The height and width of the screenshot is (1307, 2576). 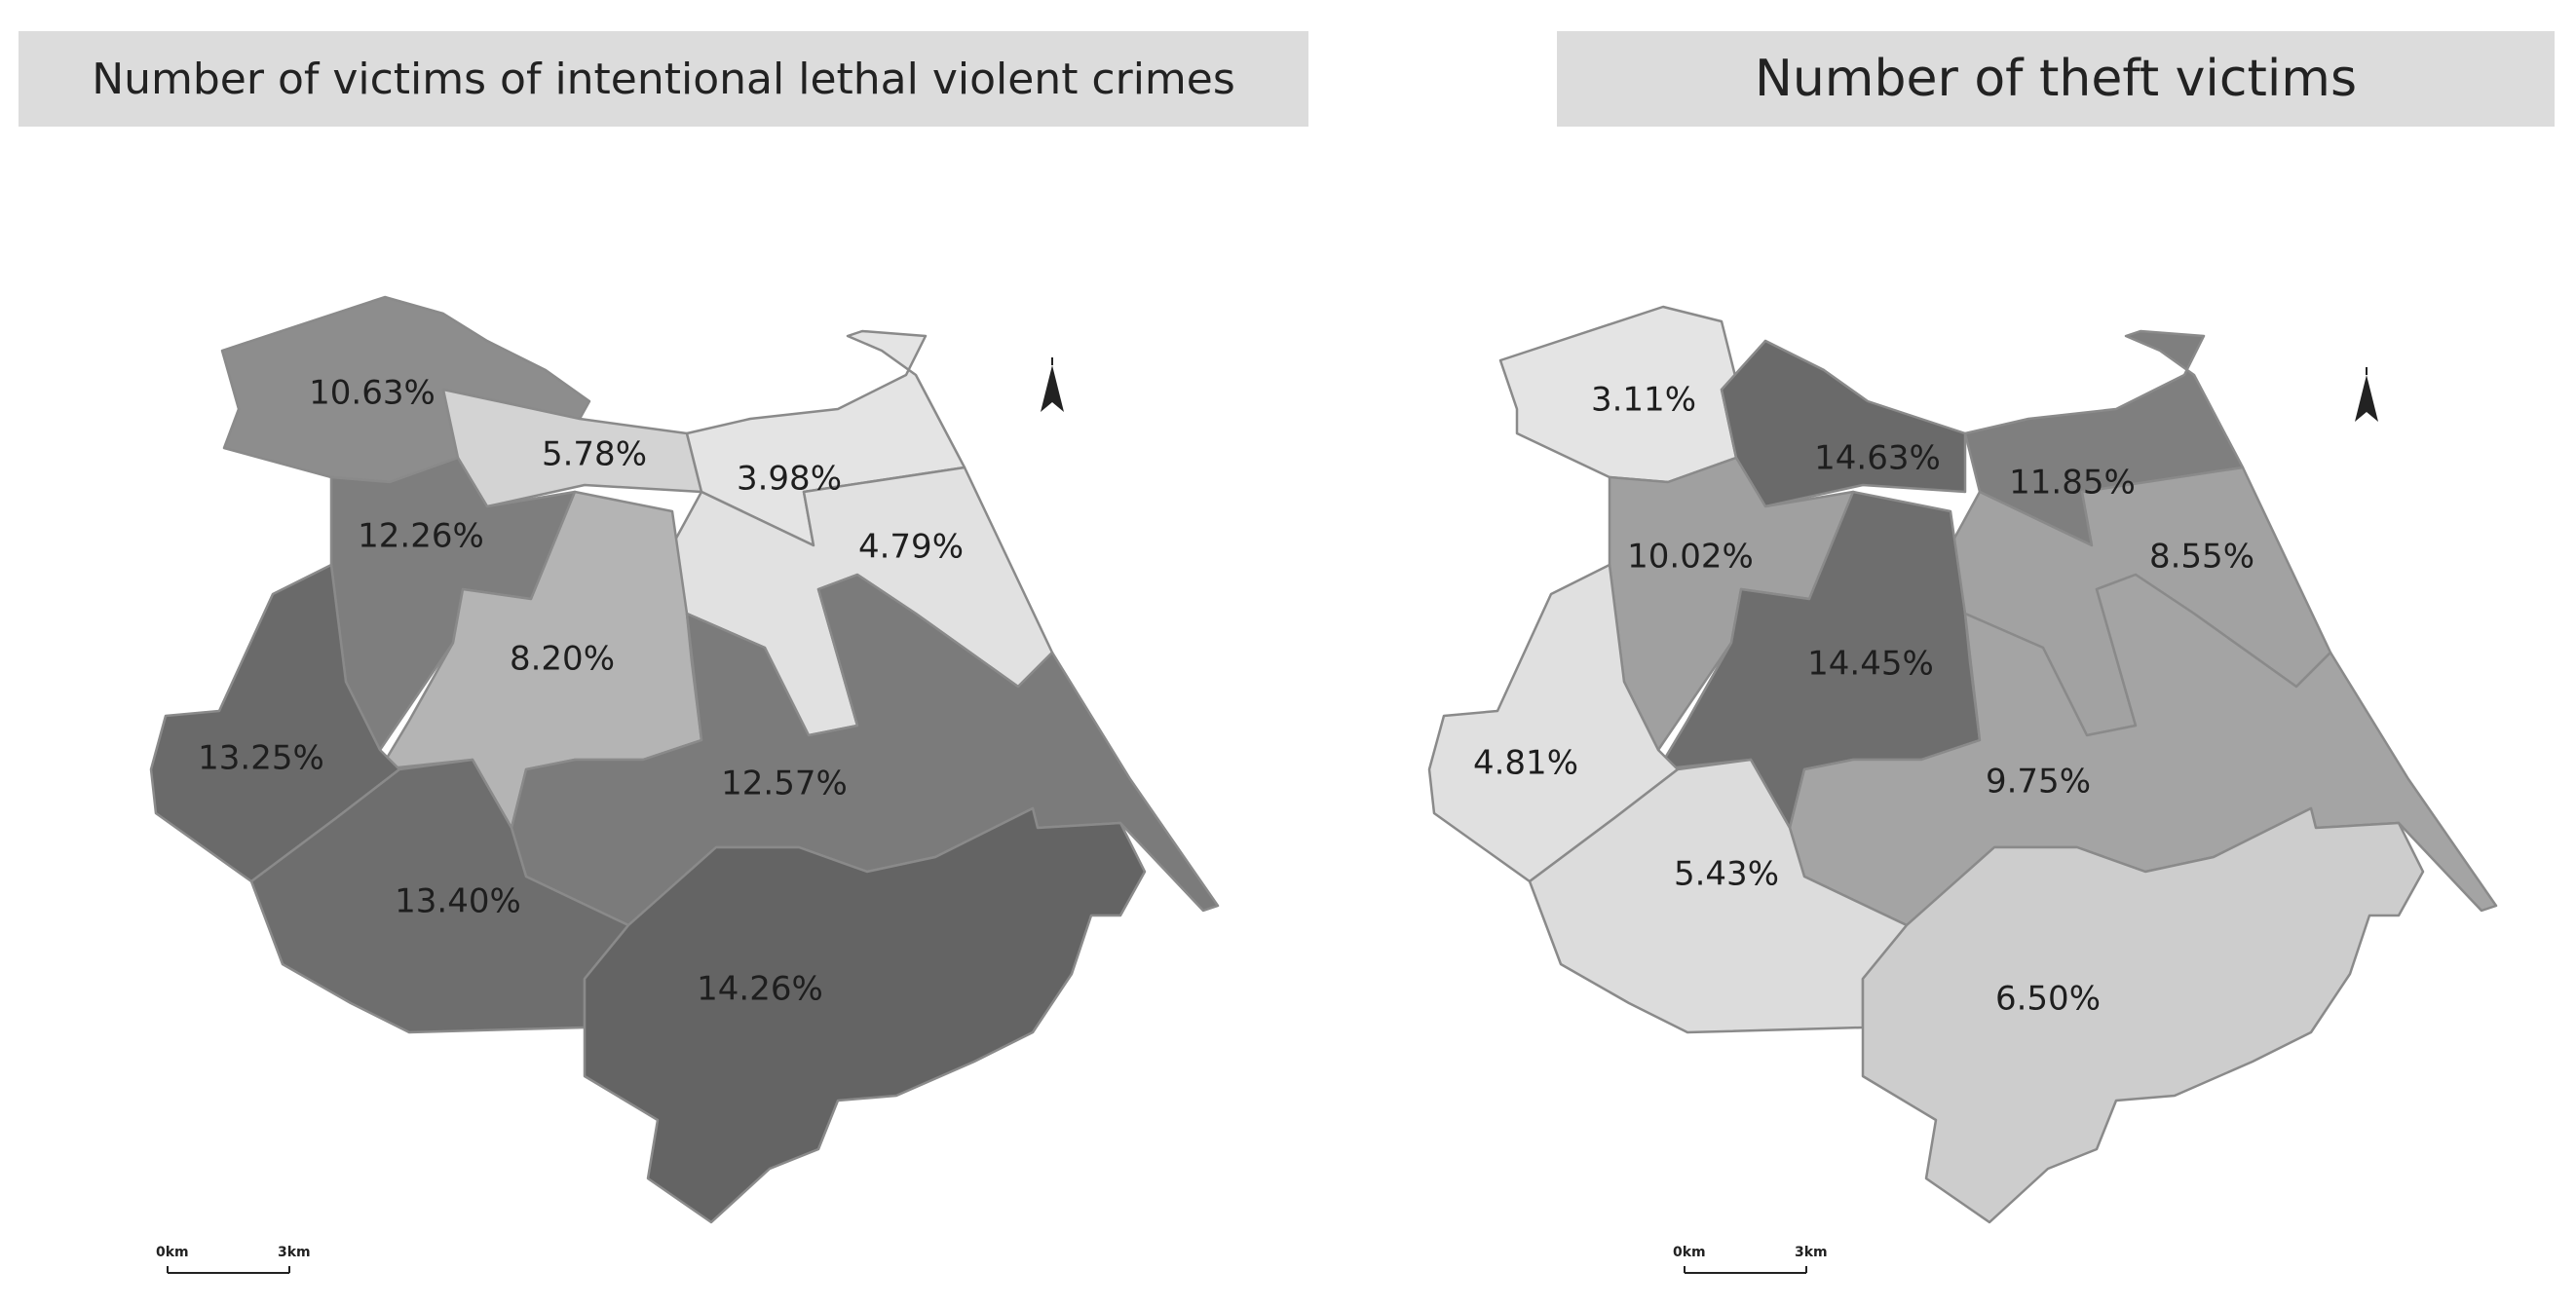 I want to click on region-label: 9.75%, so click(x=2038, y=782).